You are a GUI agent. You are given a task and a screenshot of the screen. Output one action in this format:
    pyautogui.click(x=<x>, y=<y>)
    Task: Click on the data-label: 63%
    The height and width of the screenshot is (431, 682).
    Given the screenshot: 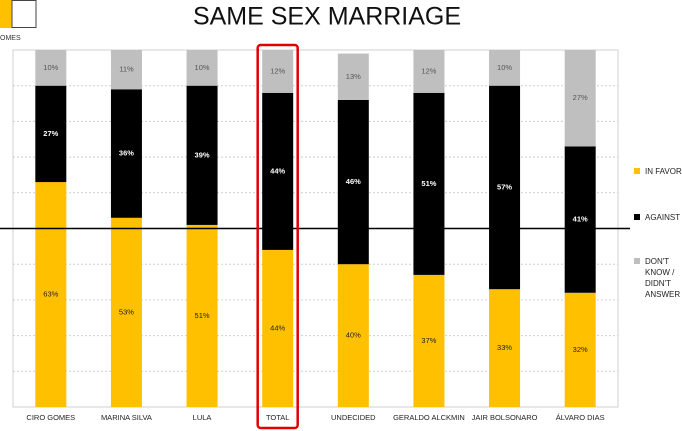 What is the action you would take?
    pyautogui.click(x=50, y=294)
    